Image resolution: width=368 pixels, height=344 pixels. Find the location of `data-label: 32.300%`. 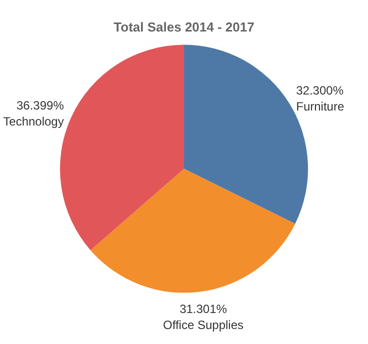

data-label: 32.300% is located at coordinates (320, 90).